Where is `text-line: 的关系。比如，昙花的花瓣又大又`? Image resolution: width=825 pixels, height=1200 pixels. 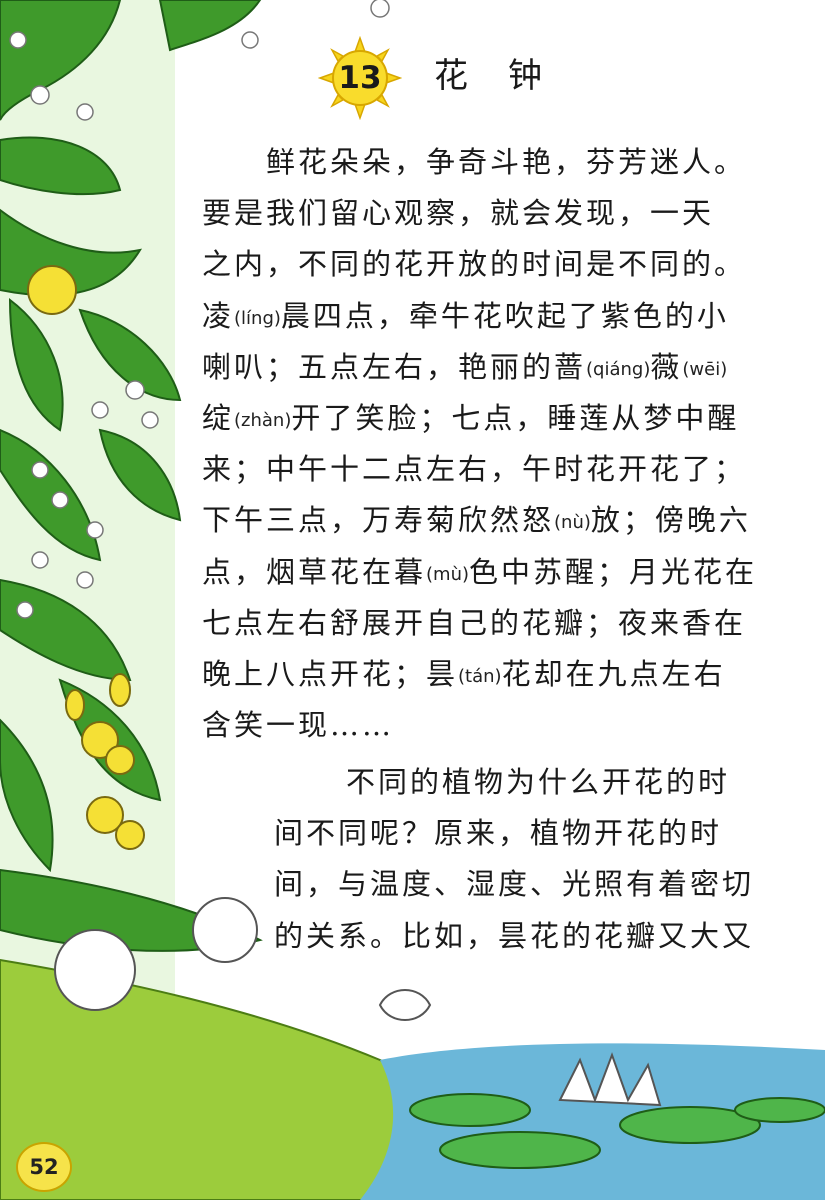
text-line: 的关系。比如，昙花的花瓣又大又 is located at coordinates (514, 936).